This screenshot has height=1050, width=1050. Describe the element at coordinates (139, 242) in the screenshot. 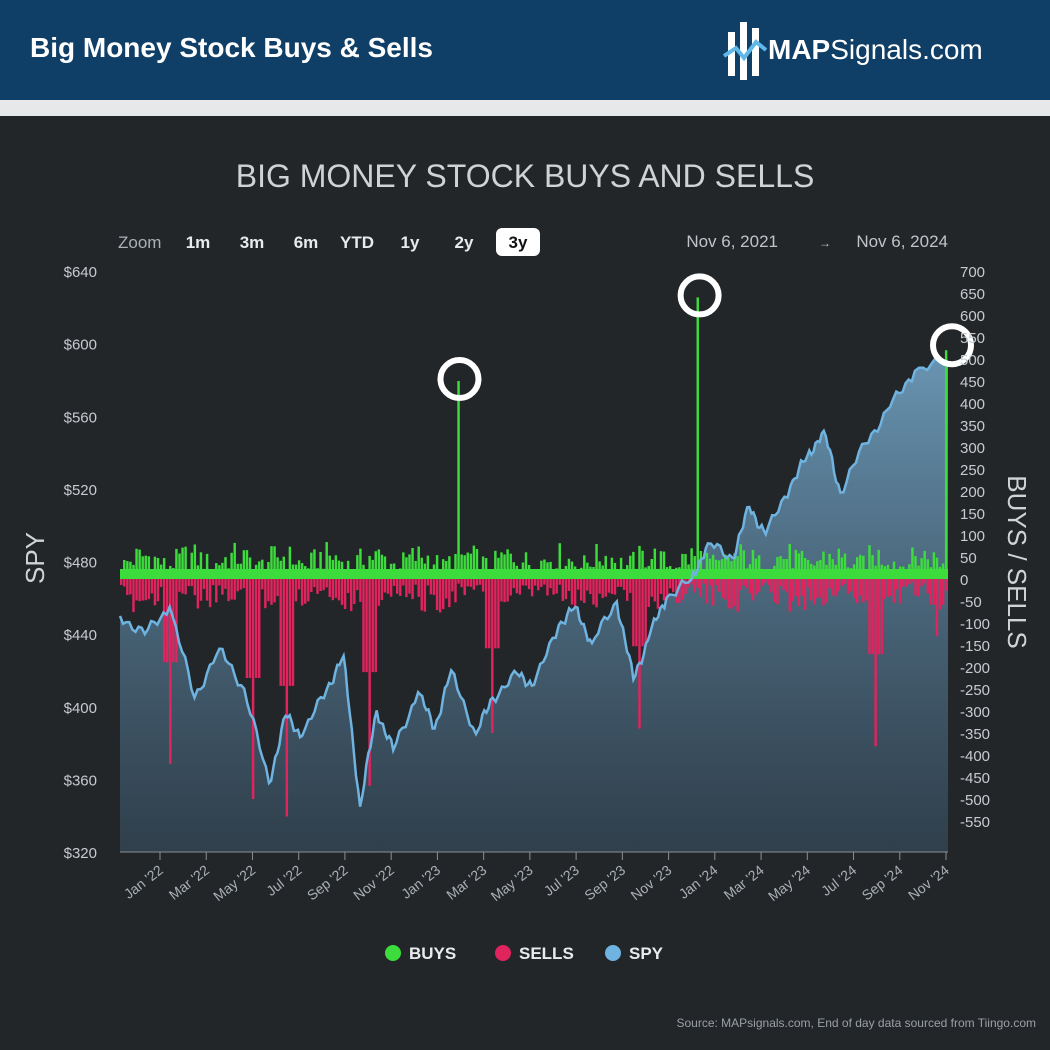

I see `zoom-label: Zoom` at that location.